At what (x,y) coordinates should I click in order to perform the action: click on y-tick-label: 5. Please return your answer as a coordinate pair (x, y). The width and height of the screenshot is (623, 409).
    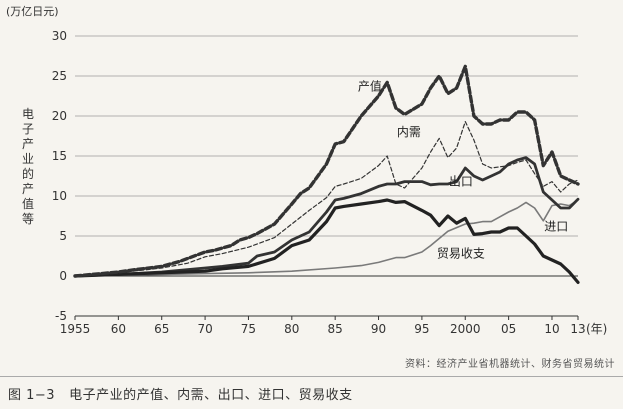
    Looking at the image, I should click on (63, 236).